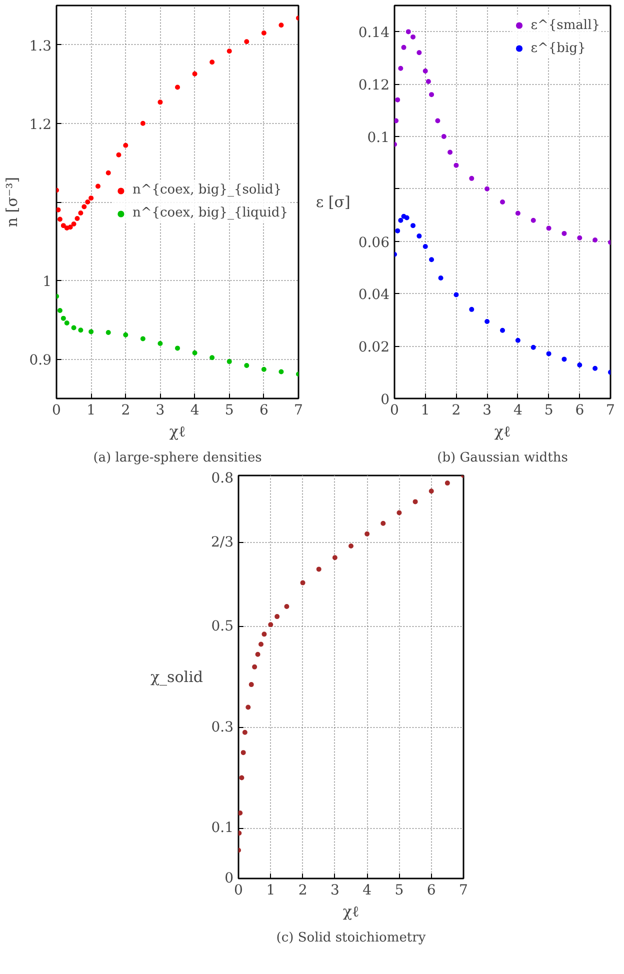  What do you see at coordinates (222, 626) in the screenshot?
I see `y-tick-label: 0.5` at bounding box center [222, 626].